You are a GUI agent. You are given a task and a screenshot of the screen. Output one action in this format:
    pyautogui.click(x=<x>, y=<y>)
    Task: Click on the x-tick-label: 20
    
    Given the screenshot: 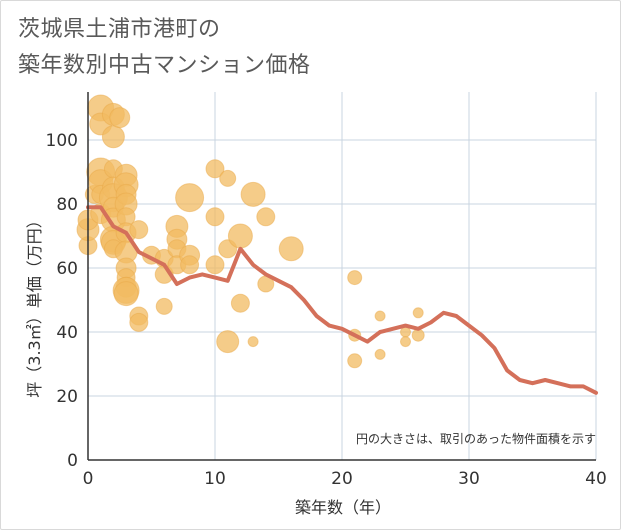 What is the action you would take?
    pyautogui.click(x=342, y=479)
    